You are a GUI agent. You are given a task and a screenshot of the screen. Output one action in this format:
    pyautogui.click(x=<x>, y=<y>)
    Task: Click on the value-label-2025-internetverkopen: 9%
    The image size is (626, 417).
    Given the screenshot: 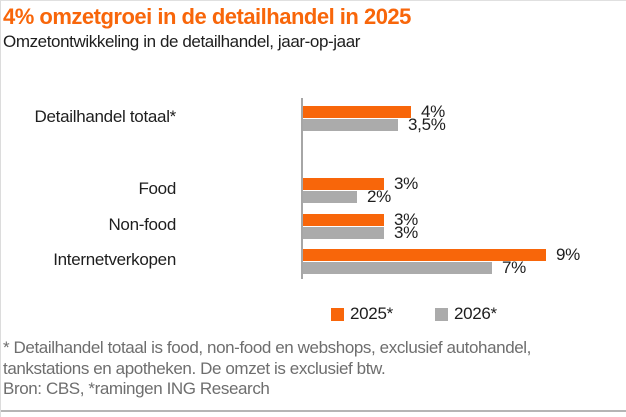 What is the action you would take?
    pyautogui.click(x=568, y=254)
    